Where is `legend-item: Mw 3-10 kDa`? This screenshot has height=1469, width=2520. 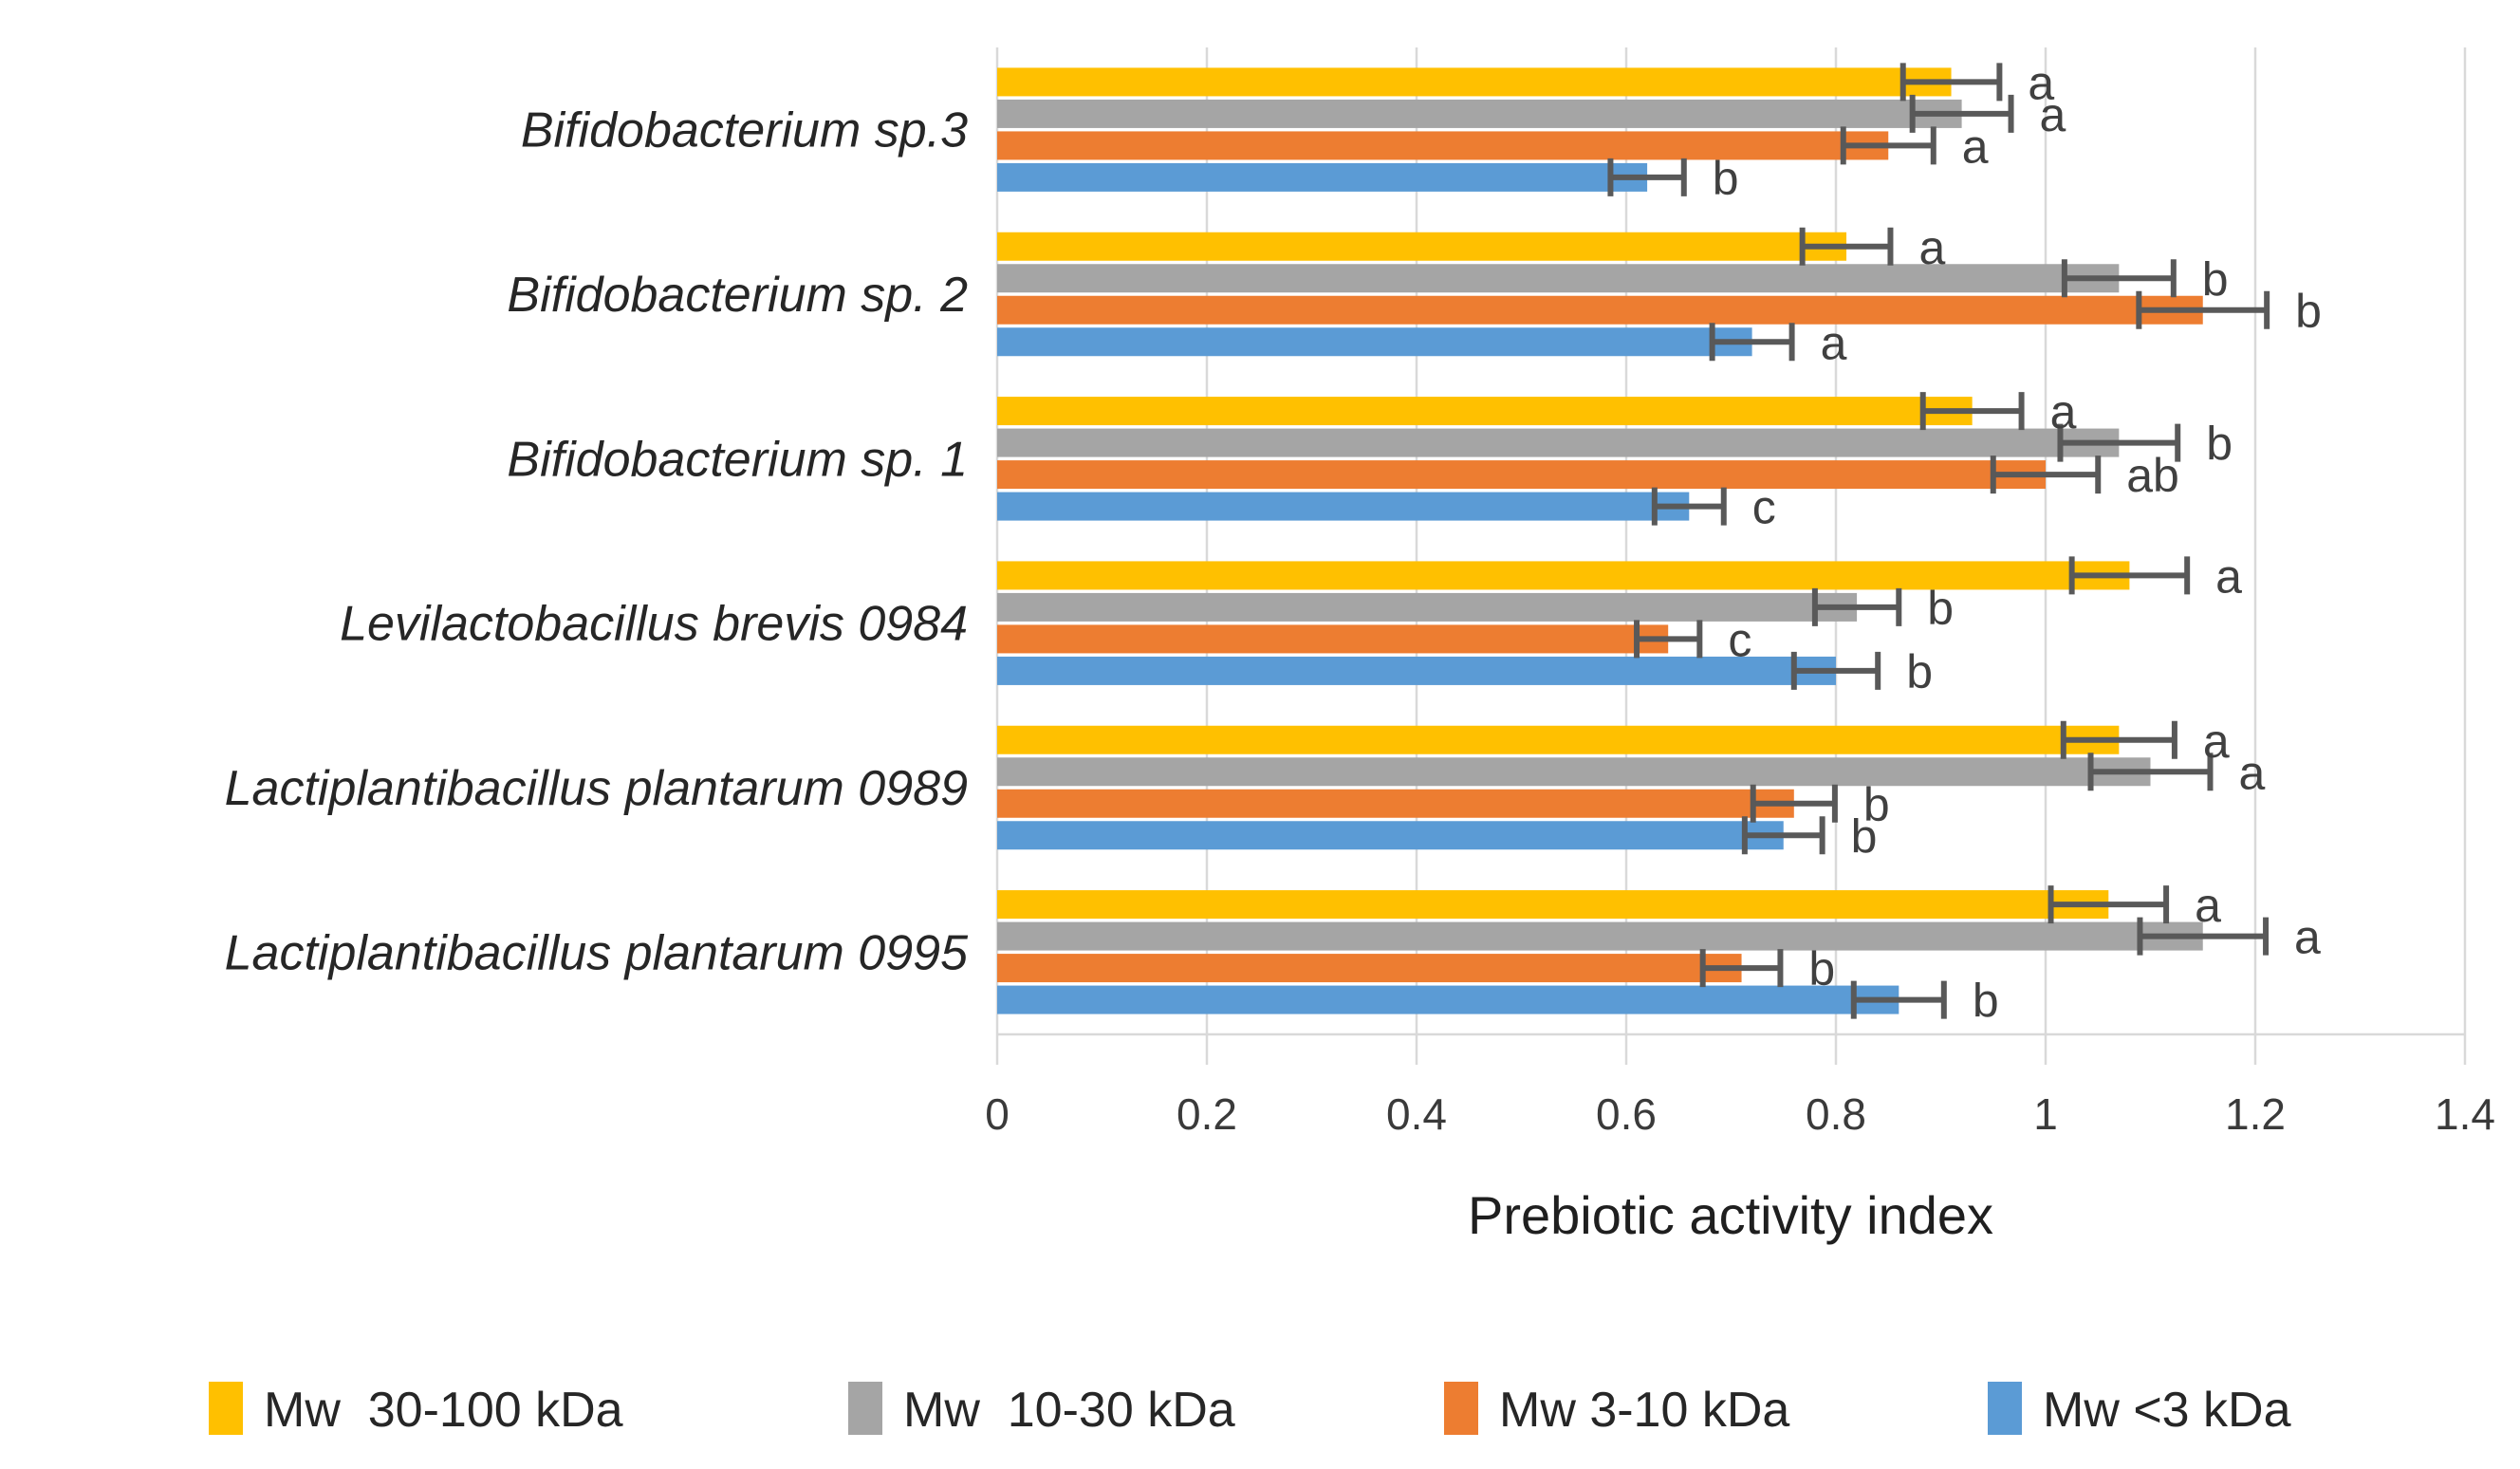
legend-item: Mw 3-10 kDa is located at coordinates (1617, 1410).